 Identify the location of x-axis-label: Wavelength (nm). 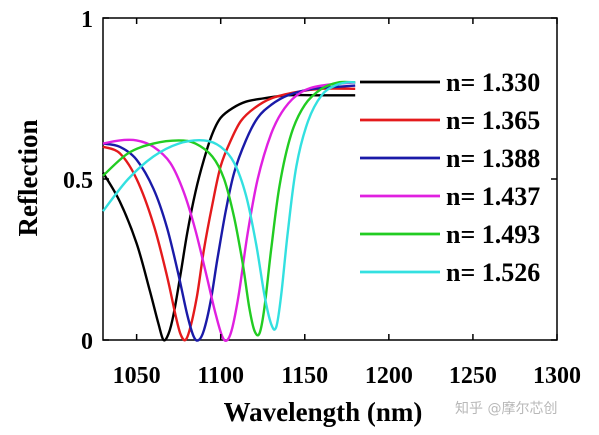
(323, 412).